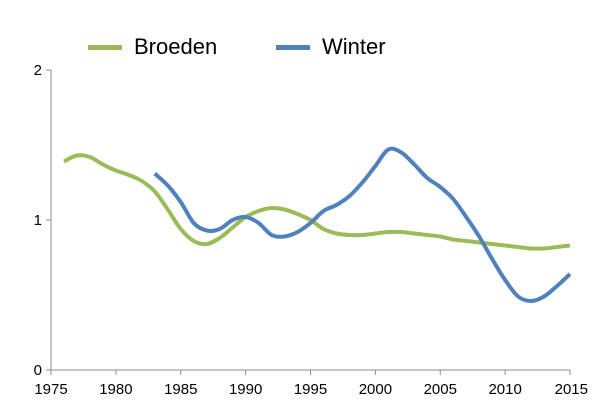 The image size is (600, 400). What do you see at coordinates (440, 389) in the screenshot?
I see `x-tick-label: 2005` at bounding box center [440, 389].